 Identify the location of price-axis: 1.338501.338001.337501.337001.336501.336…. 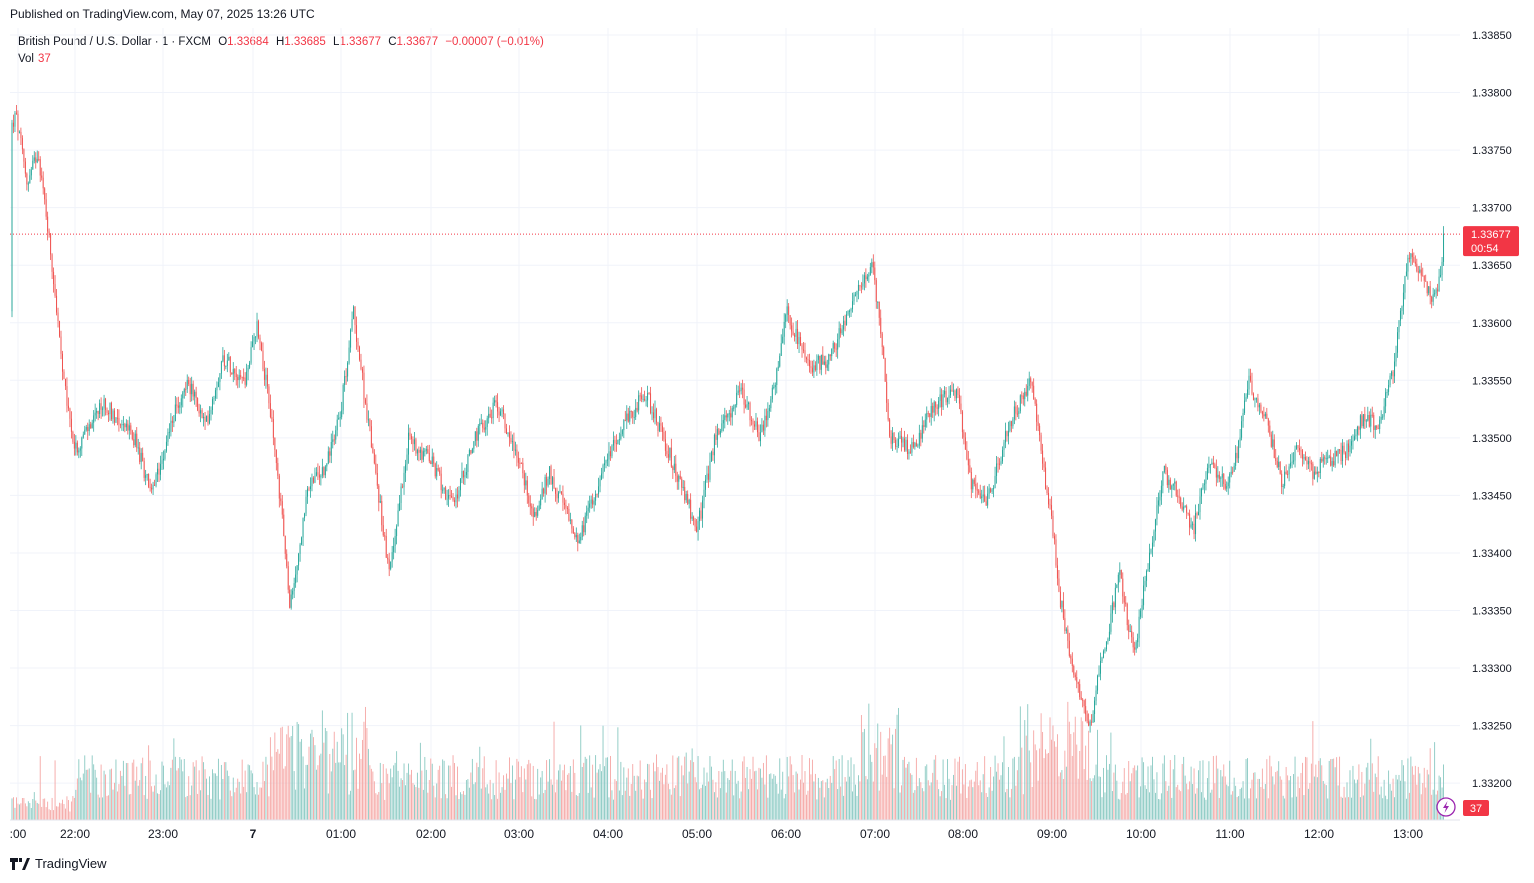
(1492, 410).